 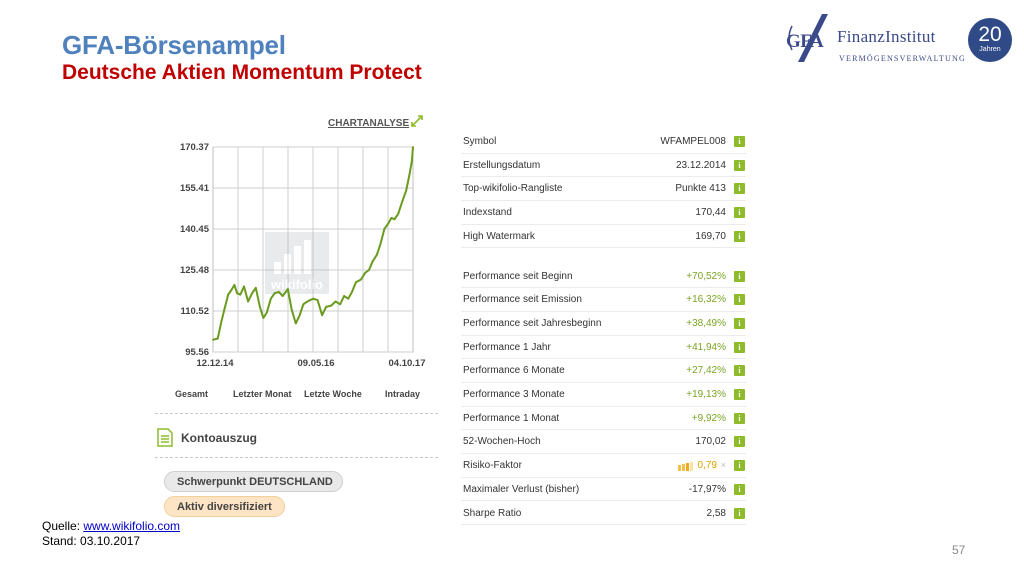 I want to click on row-label: 52-Wochen-Hoch, so click(x=502, y=442).